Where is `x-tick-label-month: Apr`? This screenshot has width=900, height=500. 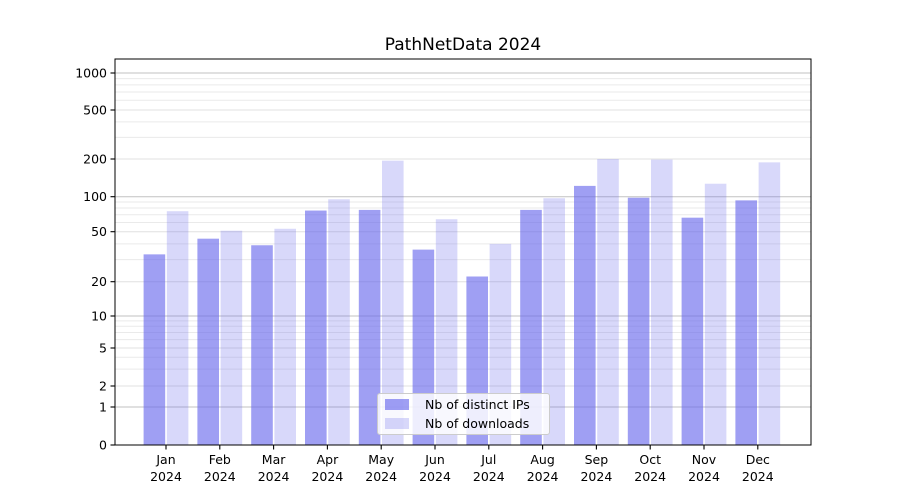
x-tick-label-month: Apr is located at coordinates (328, 459).